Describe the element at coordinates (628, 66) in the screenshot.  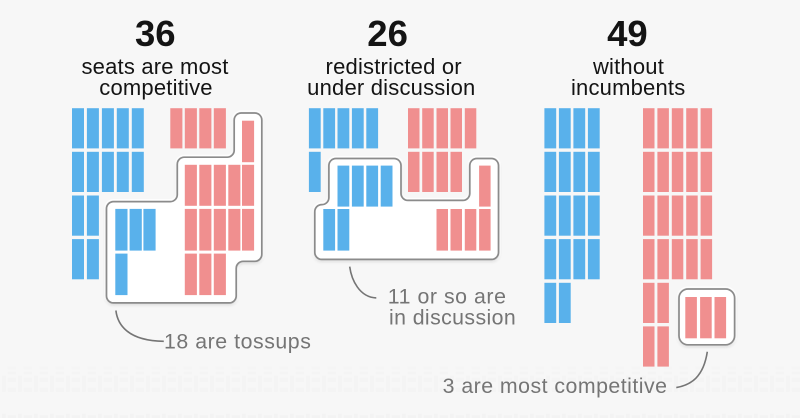
I see `svg-text: without` at that location.